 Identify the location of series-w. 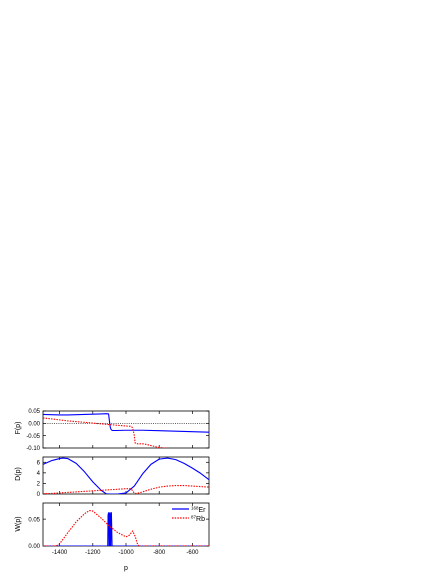
(126, 527).